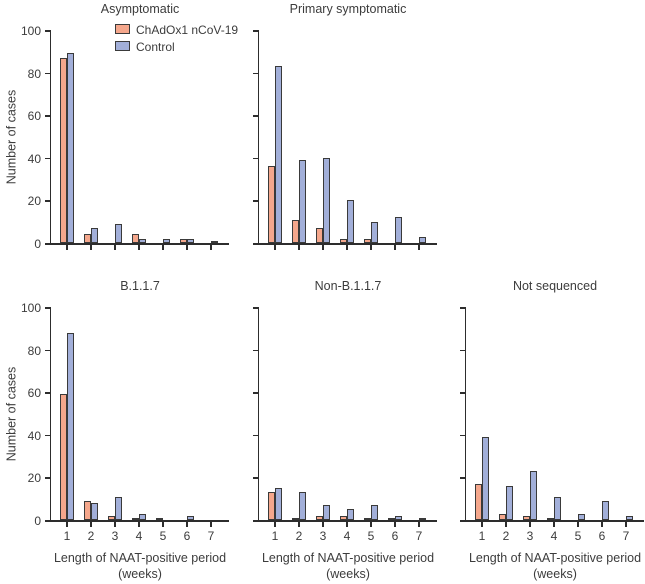 This screenshot has width=645, height=584. I want to click on y-tick-label-asymptomatic-20: 20, so click(34, 201).